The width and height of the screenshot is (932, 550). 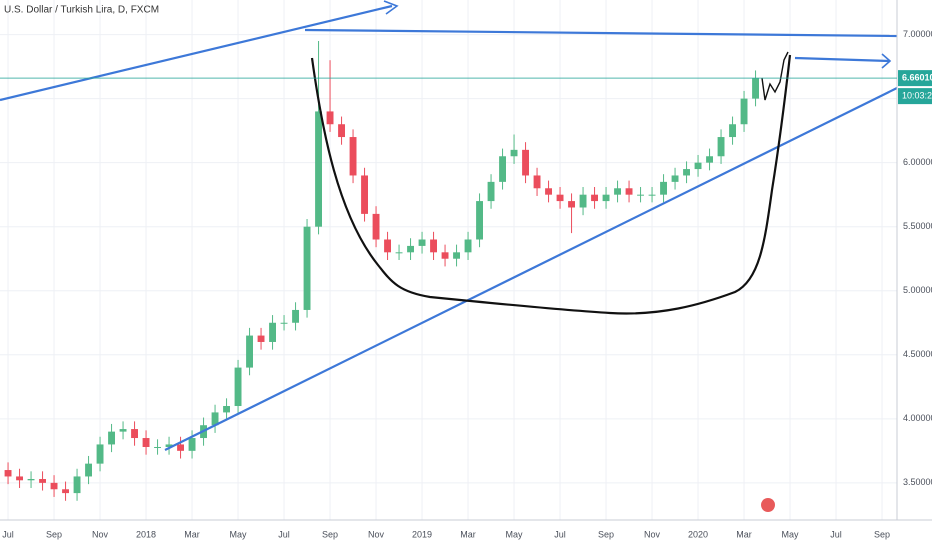 I want to click on y-tick-label: 5.00000, so click(x=917, y=290).